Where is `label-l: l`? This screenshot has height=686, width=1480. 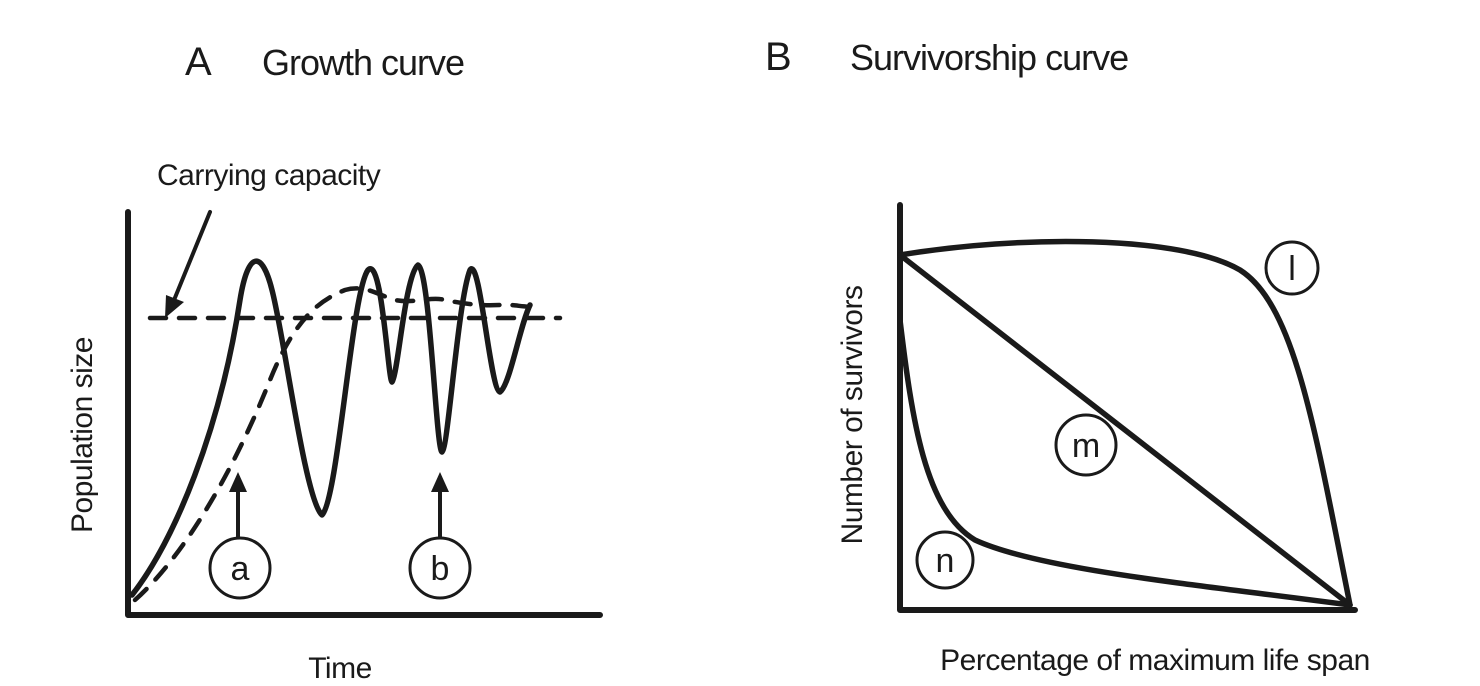
label-l: l is located at coordinates (1292, 269).